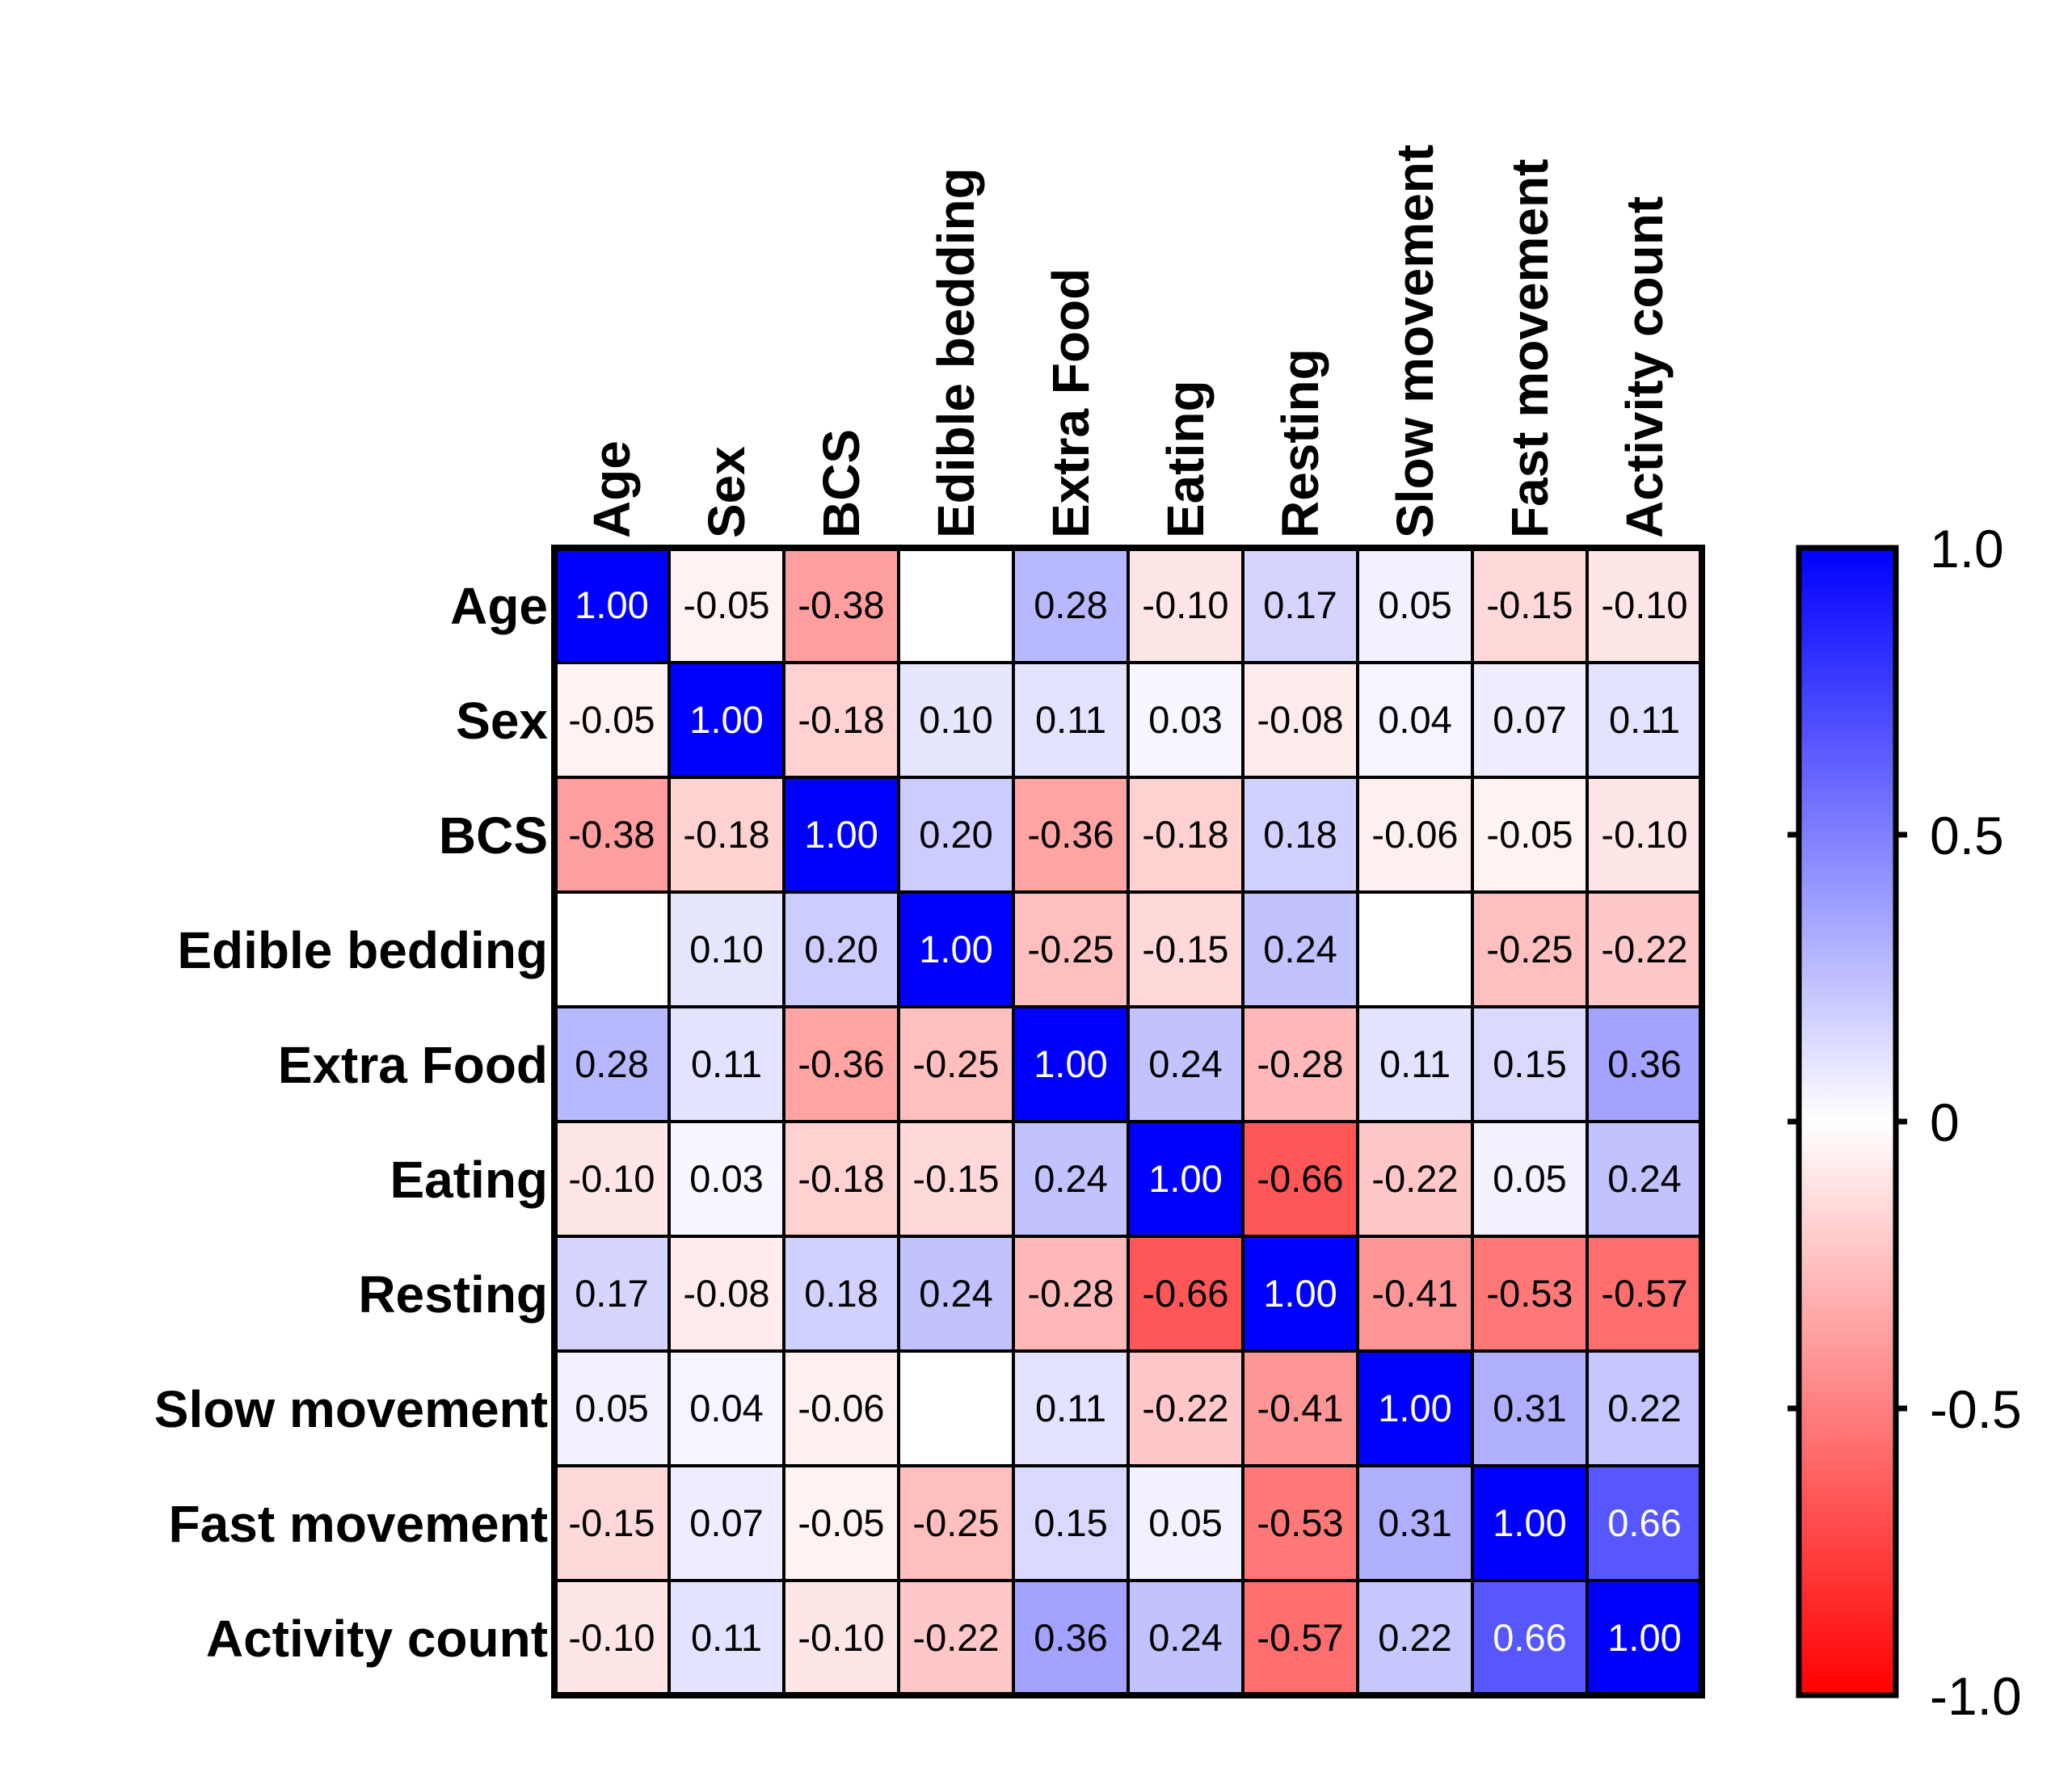 This screenshot has width=2072, height=1768. I want to click on heatmap-cell-activity-count-fast-movement, so click(1530, 1638).